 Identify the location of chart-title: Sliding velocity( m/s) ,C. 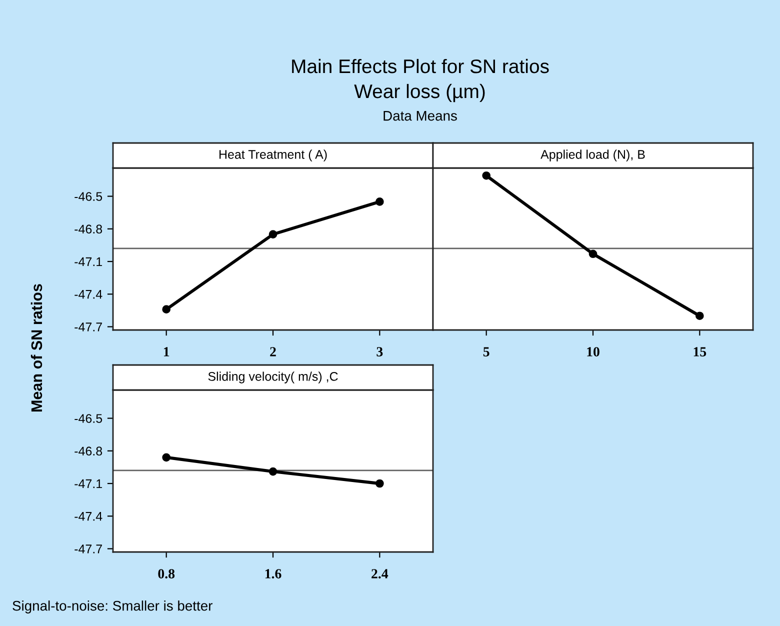
(273, 378).